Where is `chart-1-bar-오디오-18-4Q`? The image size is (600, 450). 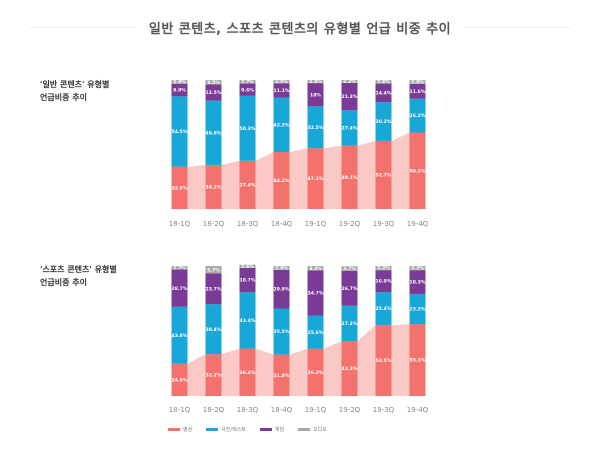
chart-1-bar-오디오-18-4Q is located at coordinates (281, 82).